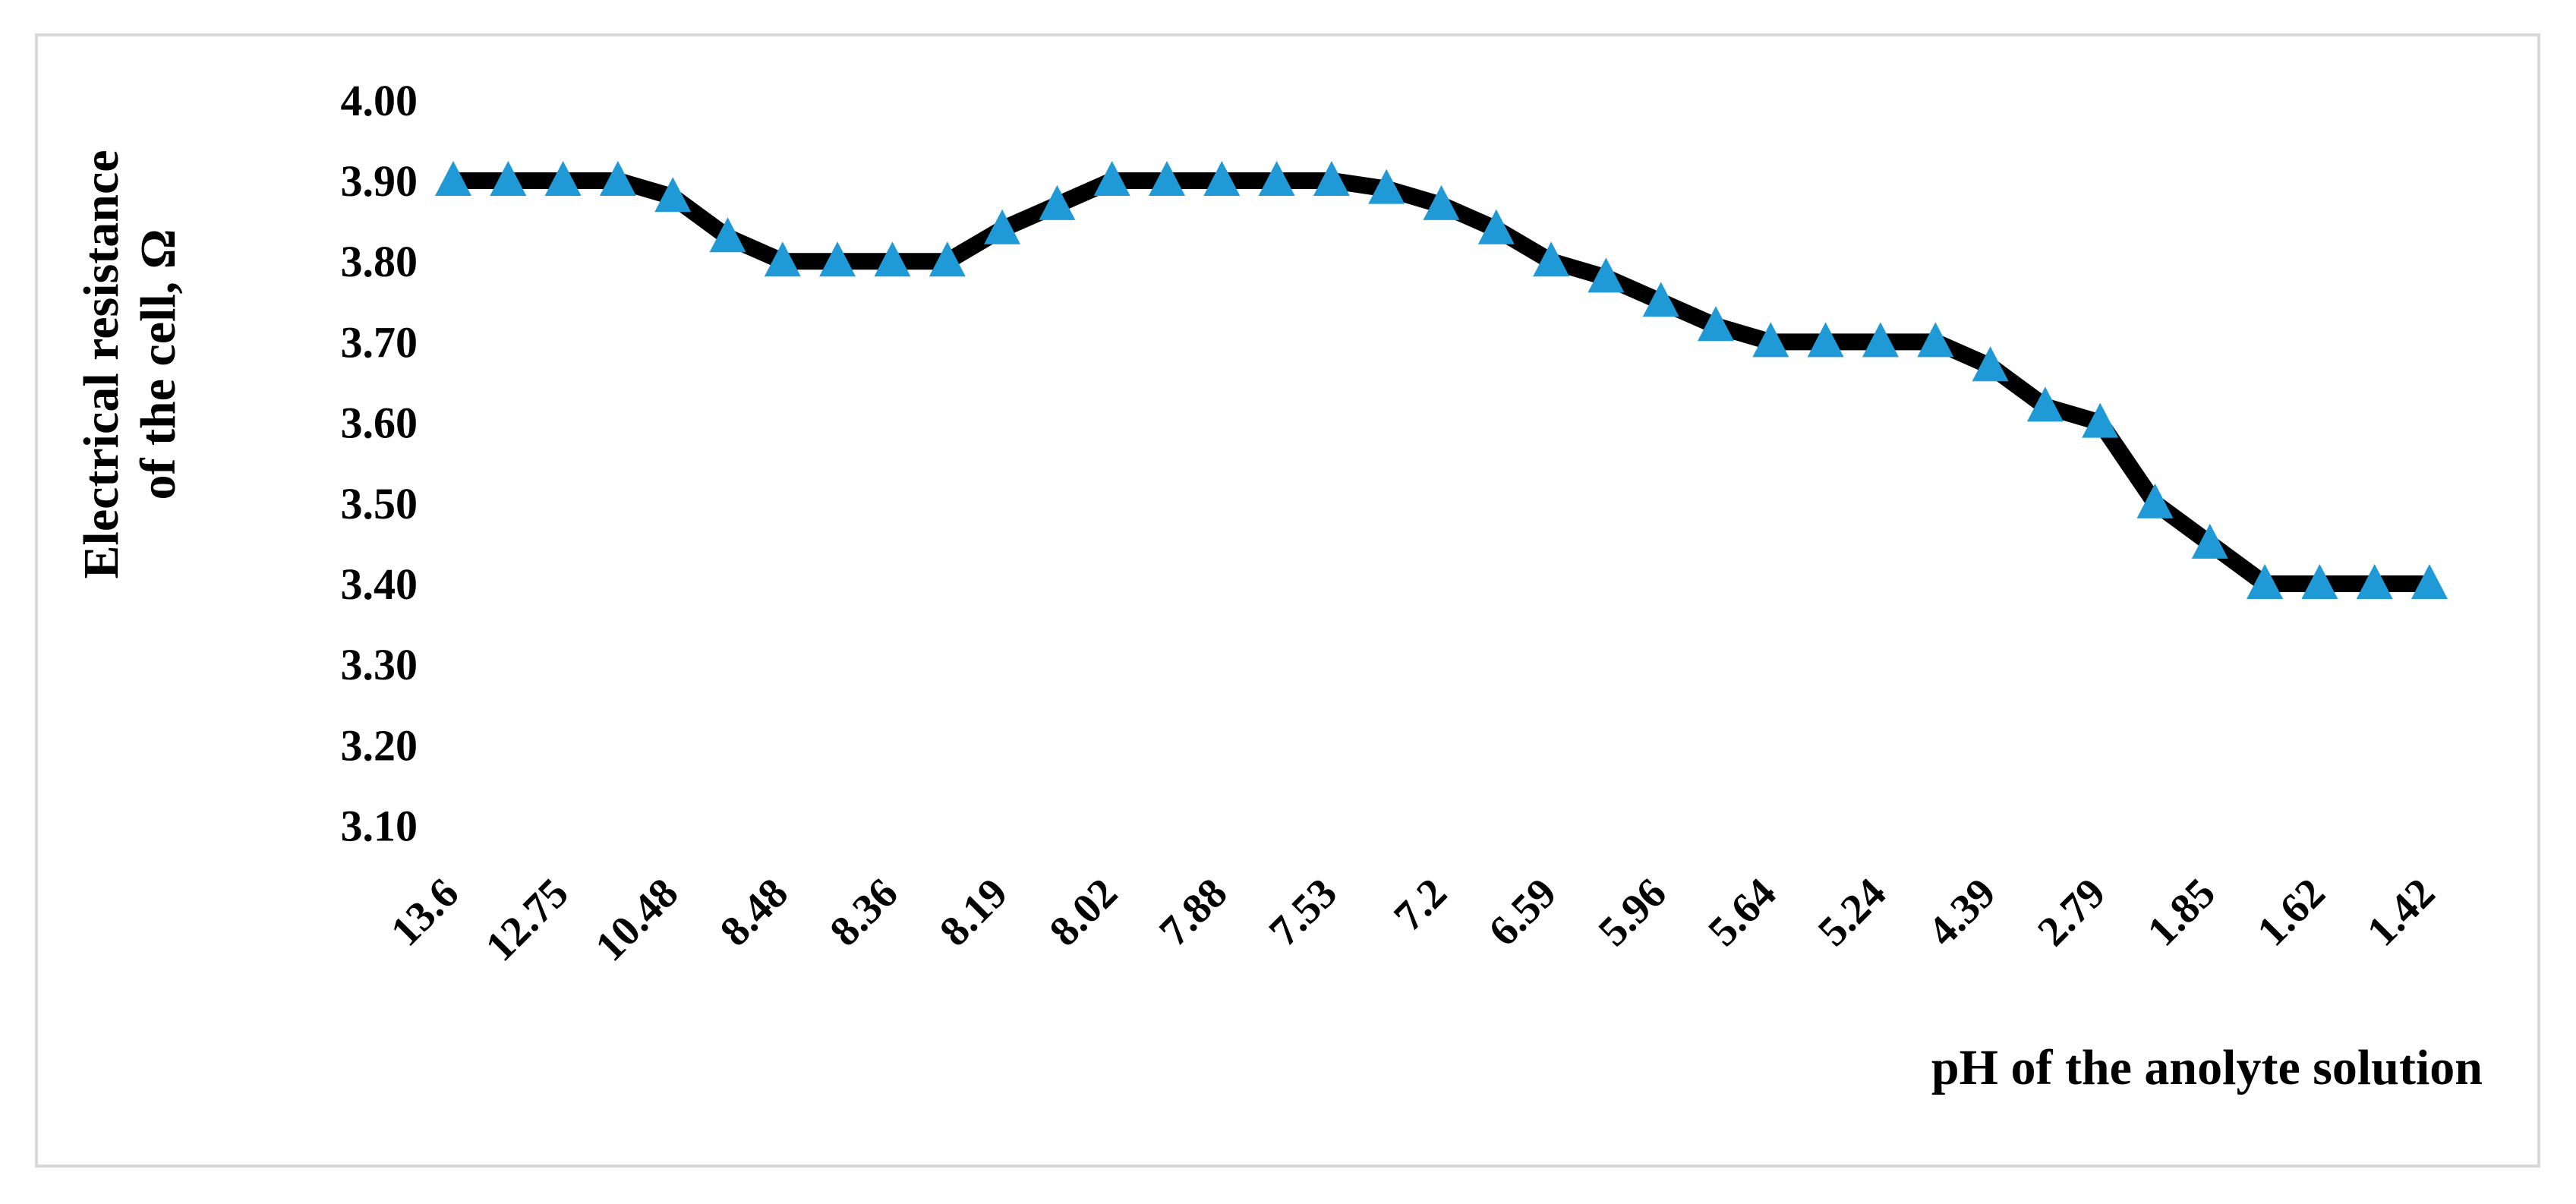 The height and width of the screenshot is (1204, 2576). What do you see at coordinates (379, 745) in the screenshot?
I see `y-tick-label: 3.20` at bounding box center [379, 745].